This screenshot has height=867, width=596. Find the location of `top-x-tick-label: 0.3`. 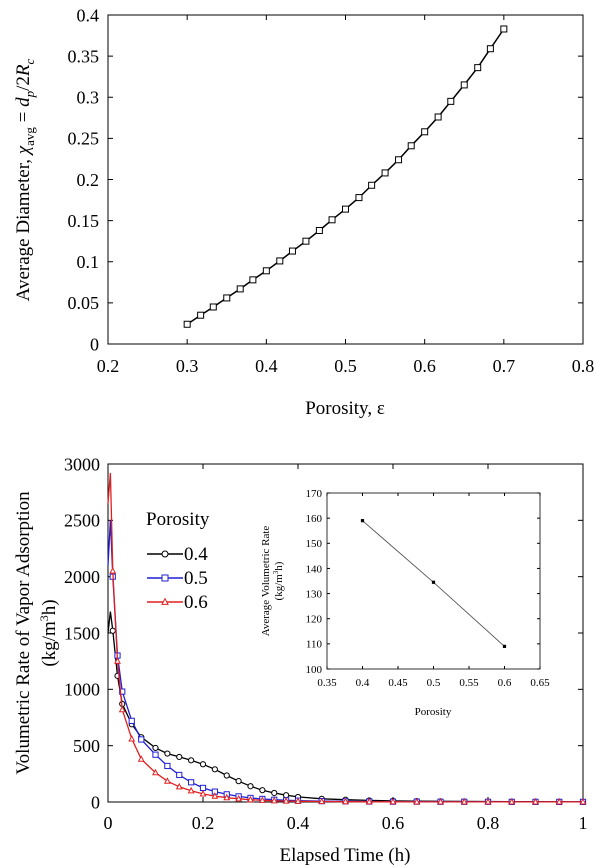

top-x-tick-label: 0.3 is located at coordinates (187, 366).